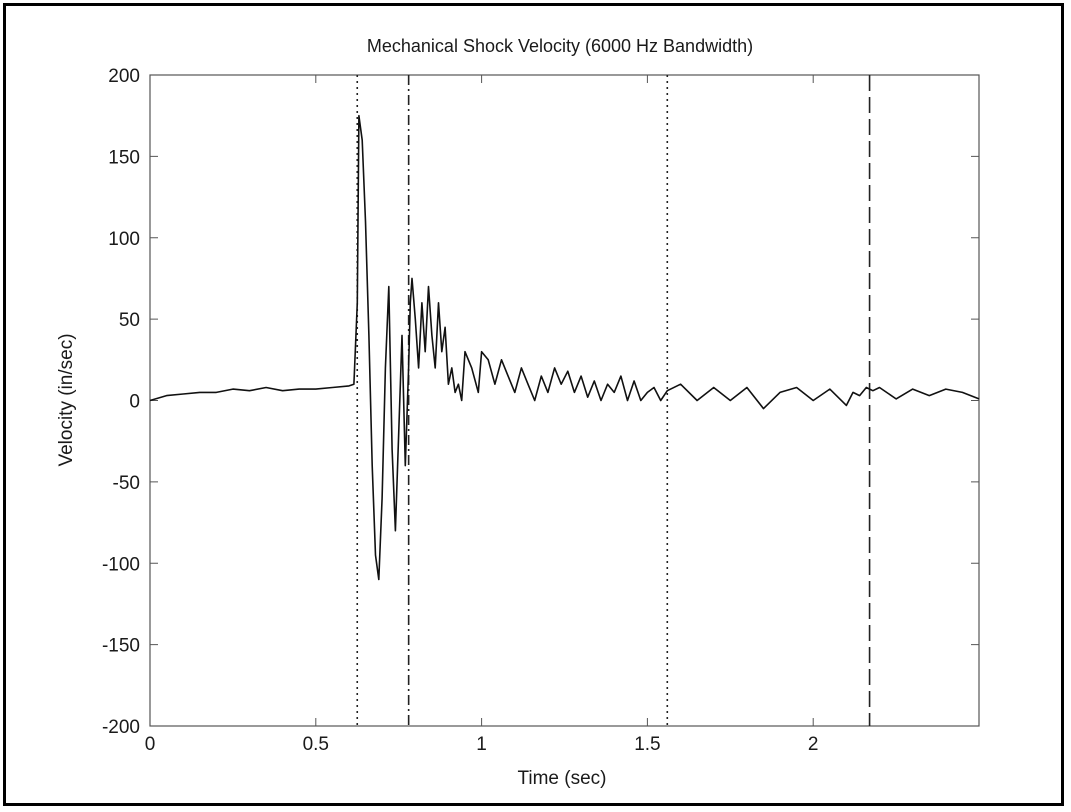 Image resolution: width=1071 pixels, height=812 pixels. Describe the element at coordinates (124, 157) in the screenshot. I see `y-tick-label: 150` at that location.